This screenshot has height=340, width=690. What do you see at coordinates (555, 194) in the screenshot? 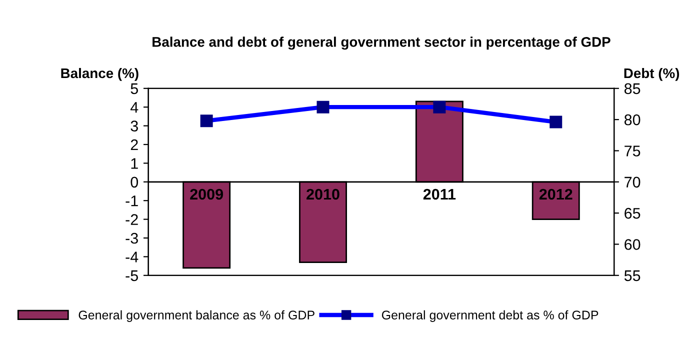
I see `x-tick-label: 2012` at bounding box center [555, 194].